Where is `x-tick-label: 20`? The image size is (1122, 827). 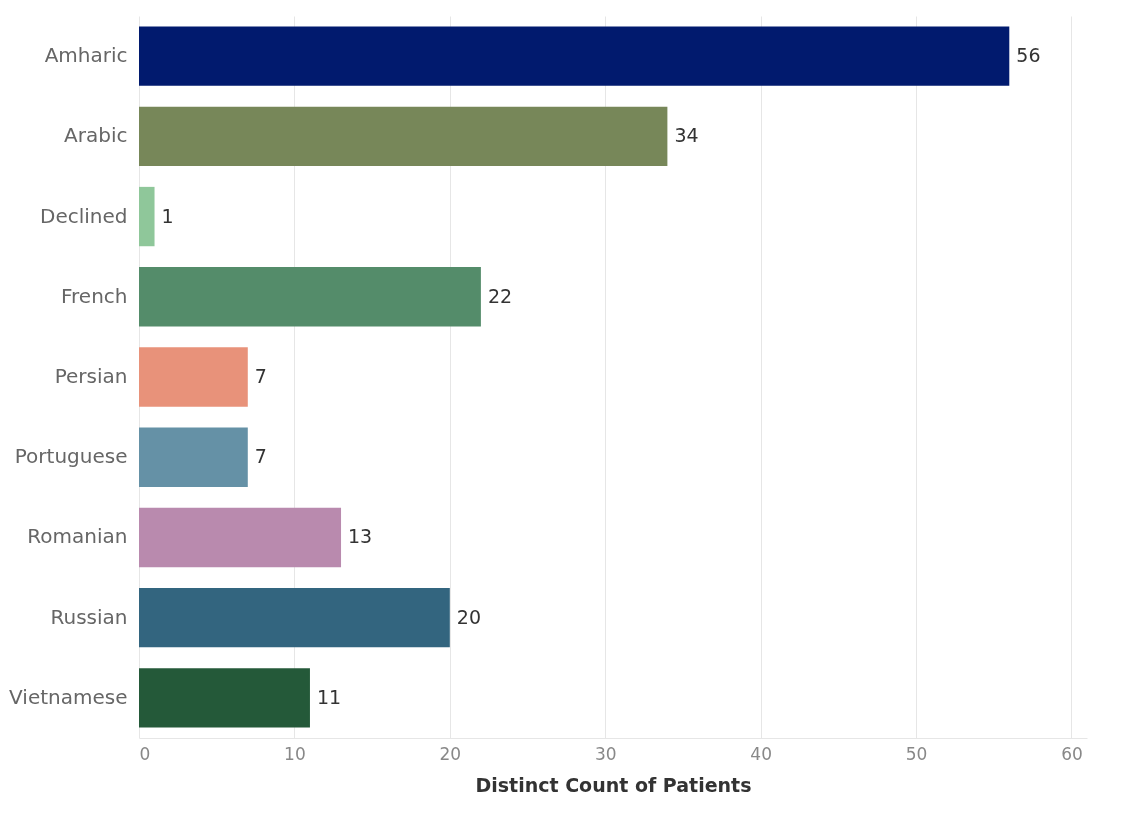 x-tick-label: 20 is located at coordinates (450, 753).